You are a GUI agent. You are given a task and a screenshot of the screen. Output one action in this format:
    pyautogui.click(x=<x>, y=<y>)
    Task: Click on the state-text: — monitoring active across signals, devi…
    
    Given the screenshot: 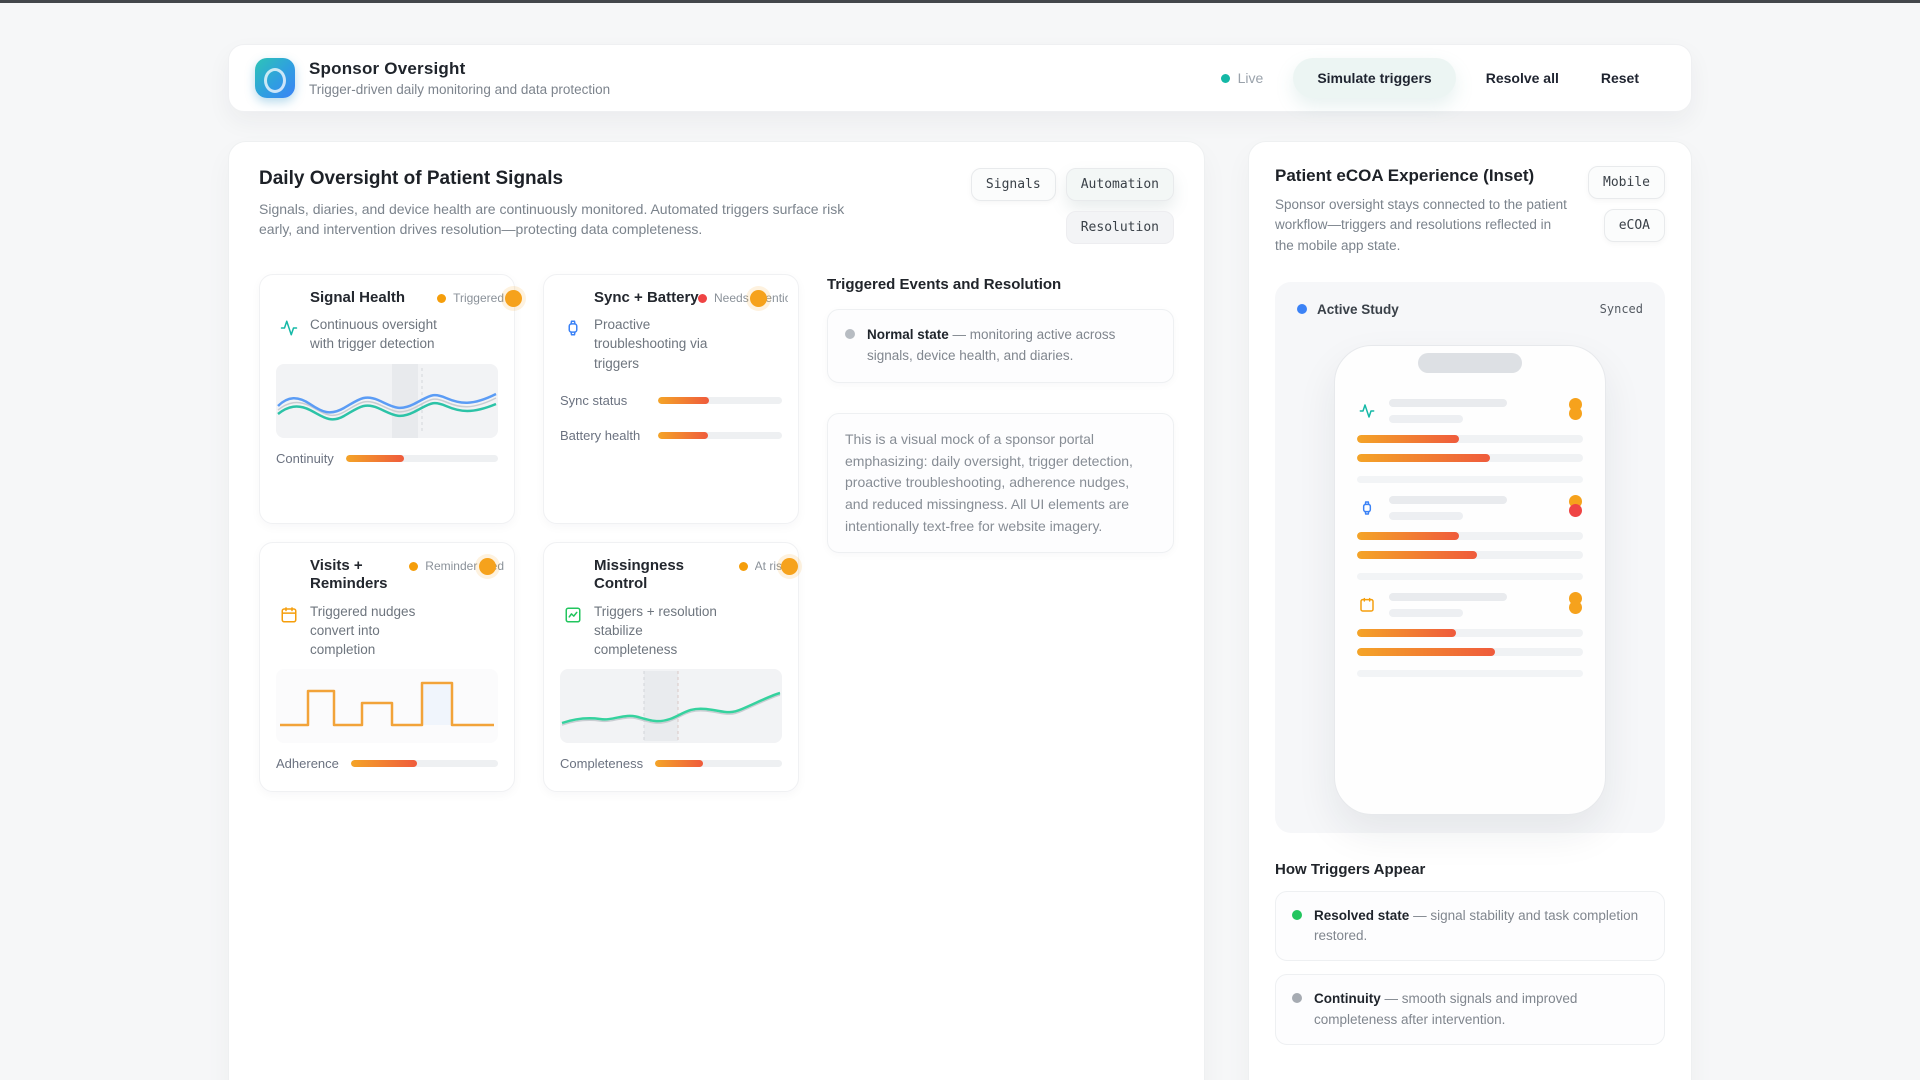 What is the action you would take?
    pyautogui.click(x=991, y=345)
    